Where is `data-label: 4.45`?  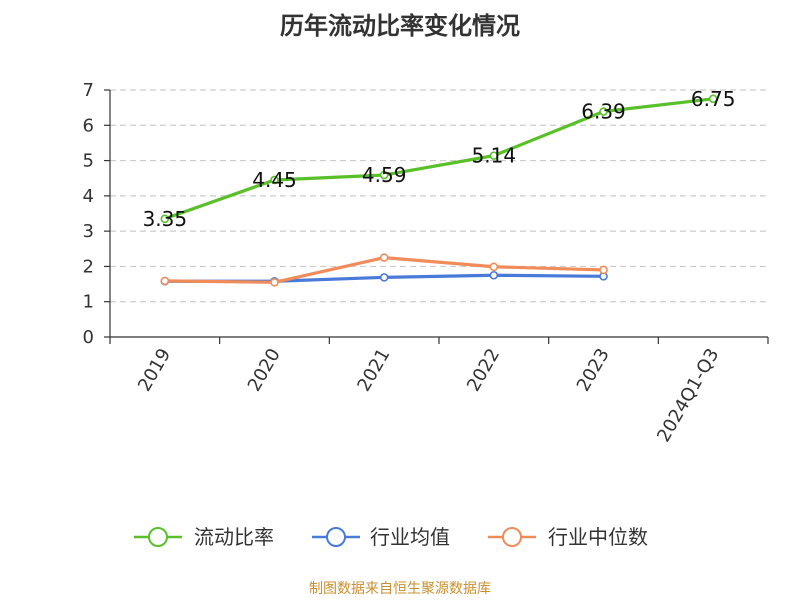
data-label: 4.45 is located at coordinates (274, 180).